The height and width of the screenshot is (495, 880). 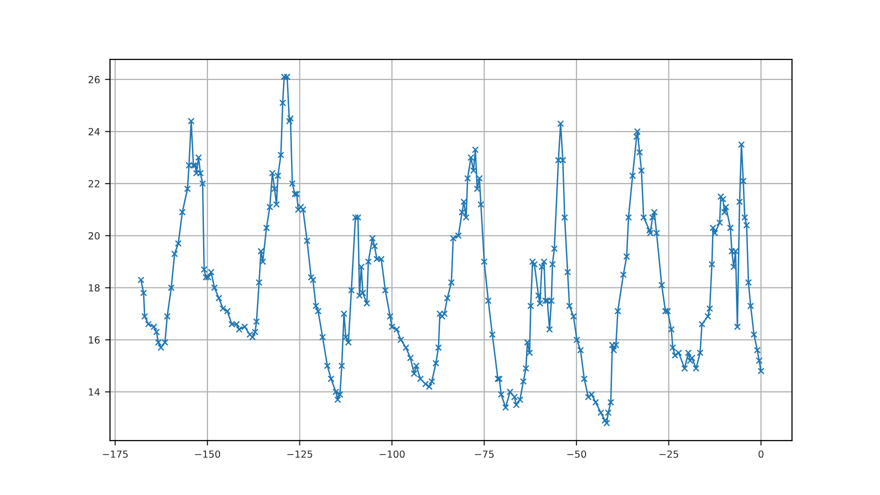 What do you see at coordinates (576, 454) in the screenshot?
I see `x-tick-label: −50` at bounding box center [576, 454].